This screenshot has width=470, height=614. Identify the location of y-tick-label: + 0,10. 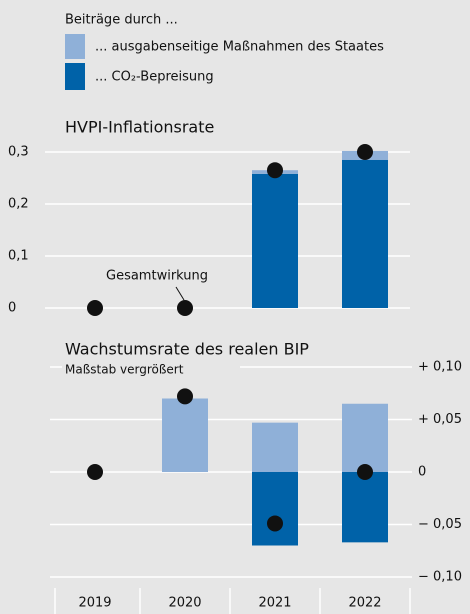
(440, 367).